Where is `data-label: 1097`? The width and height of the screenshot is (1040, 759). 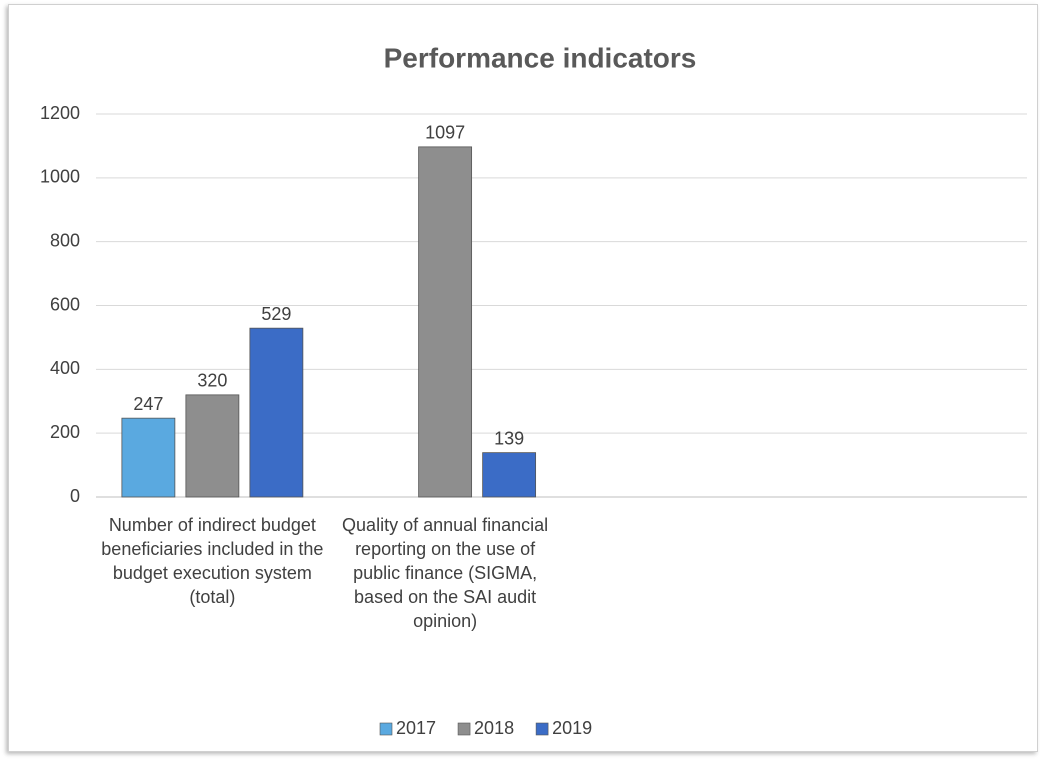
data-label: 1097 is located at coordinates (445, 133).